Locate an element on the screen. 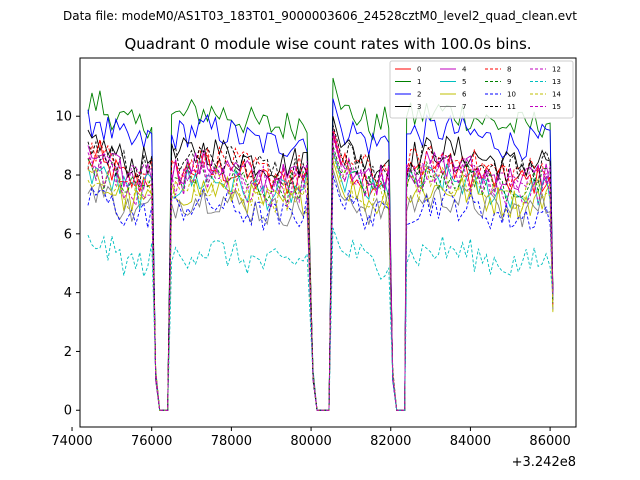 Image resolution: width=640 pixels, height=480 pixels. legend-label-10: 10 is located at coordinates (511, 95).